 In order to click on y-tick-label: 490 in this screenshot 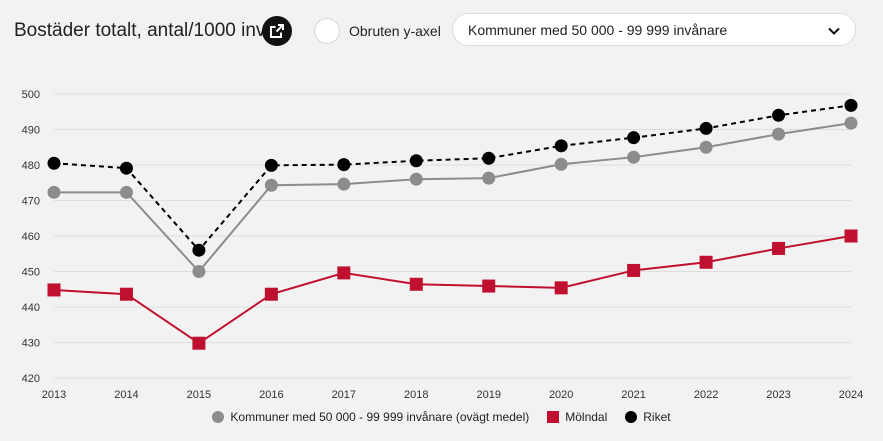, I will do `click(31, 131)`.